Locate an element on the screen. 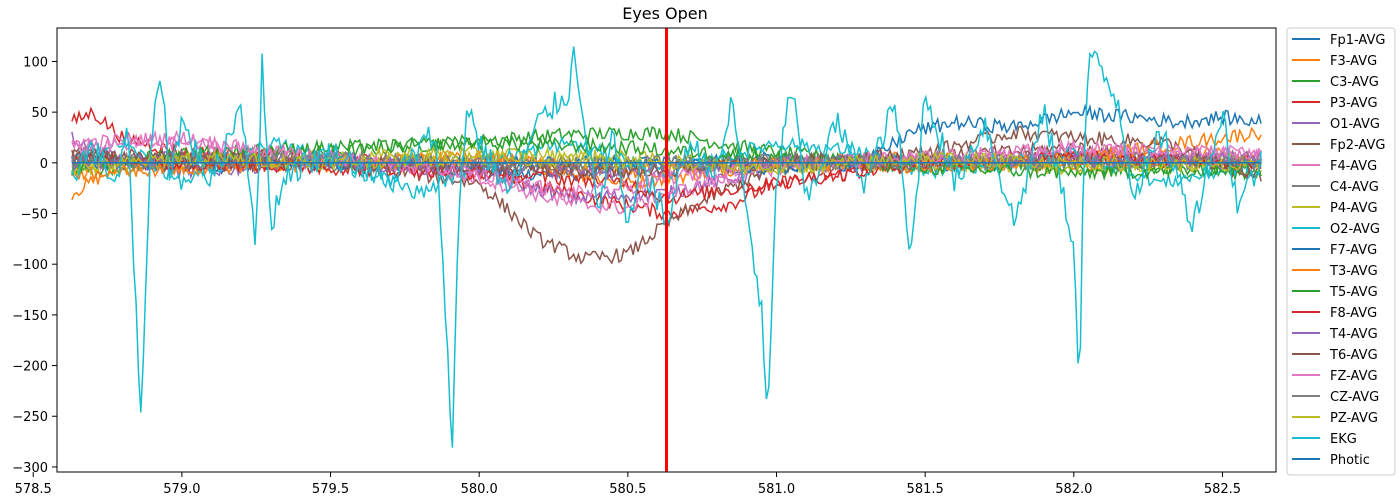 The image size is (1400, 500). legend-item: Photic is located at coordinates (1331, 460).